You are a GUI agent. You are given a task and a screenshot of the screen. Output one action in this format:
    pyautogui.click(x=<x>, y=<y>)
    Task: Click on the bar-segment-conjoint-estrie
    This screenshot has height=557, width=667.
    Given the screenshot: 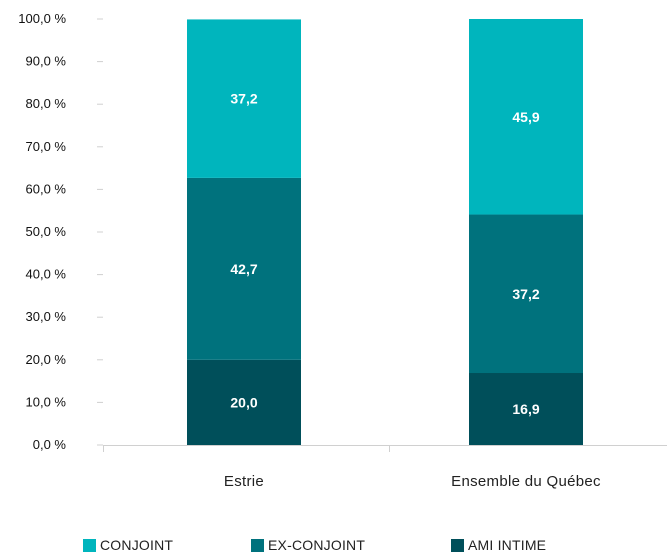 What is the action you would take?
    pyautogui.click(x=244, y=98)
    